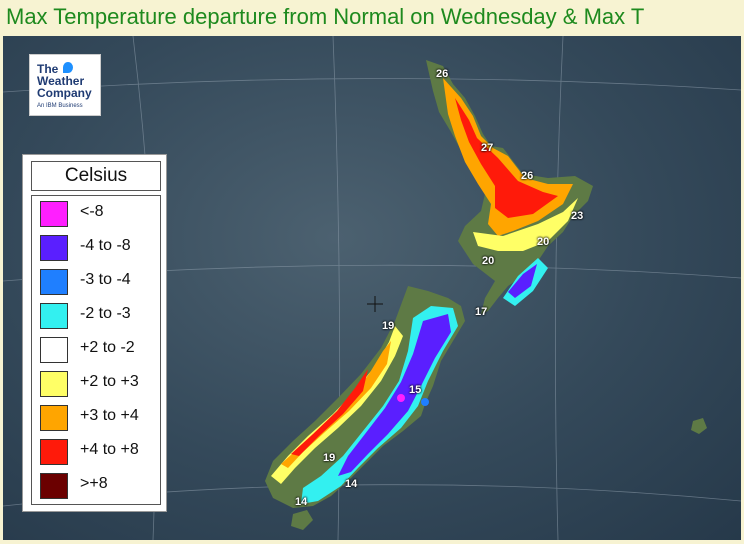 This screenshot has width=744, height=544. What do you see at coordinates (351, 484) in the screenshot?
I see `temp-label-dunedin: 14` at bounding box center [351, 484].